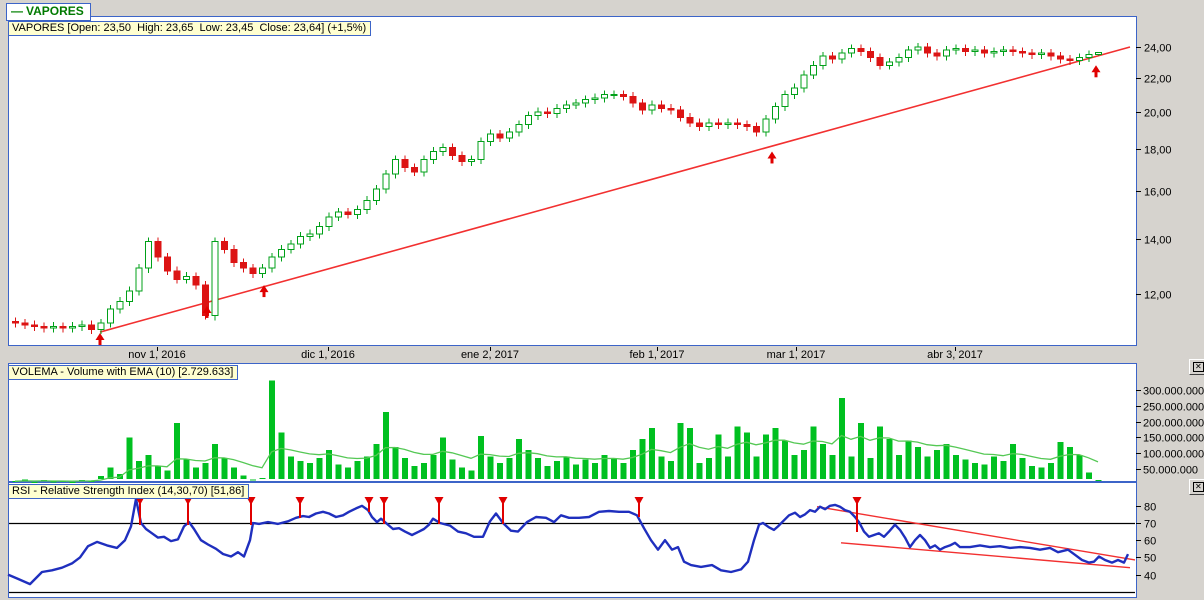 The height and width of the screenshot is (600, 1204). What do you see at coordinates (1150, 542) in the screenshot?
I see `rsi-tick-label: 60` at bounding box center [1150, 542].